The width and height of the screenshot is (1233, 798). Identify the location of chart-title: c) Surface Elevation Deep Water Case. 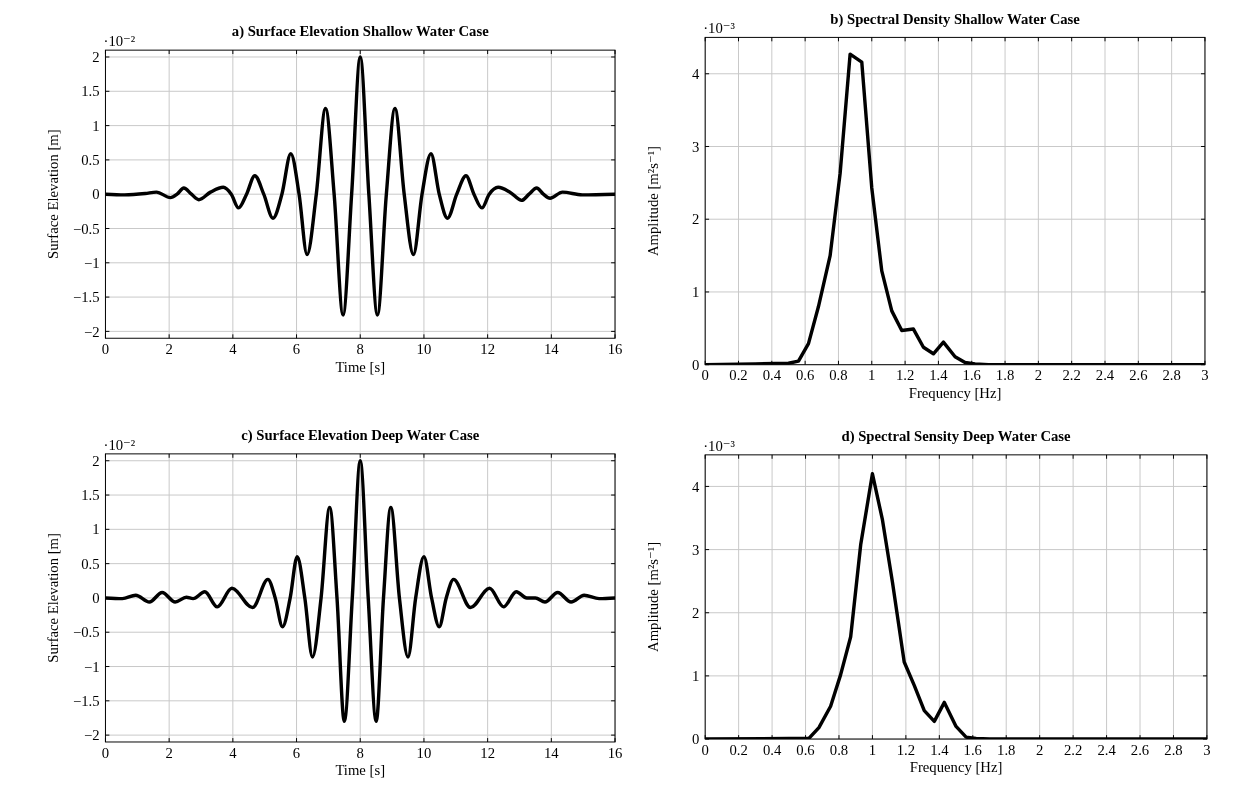
(360, 436).